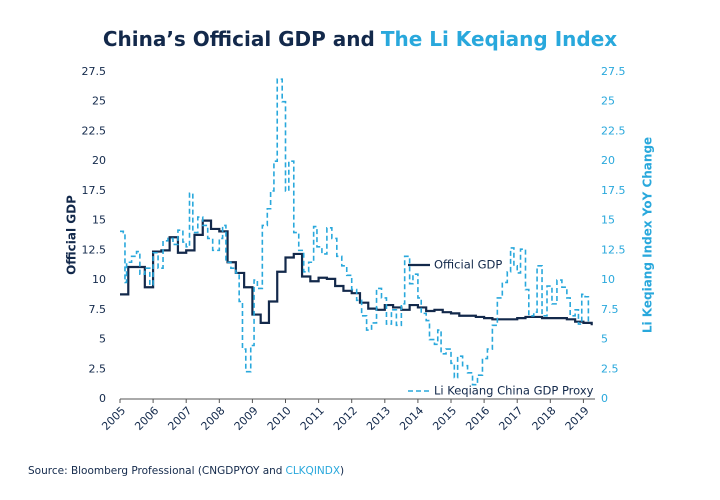  What do you see at coordinates (444, 418) in the screenshot?
I see `x-tick-label: 2015` at bounding box center [444, 418].